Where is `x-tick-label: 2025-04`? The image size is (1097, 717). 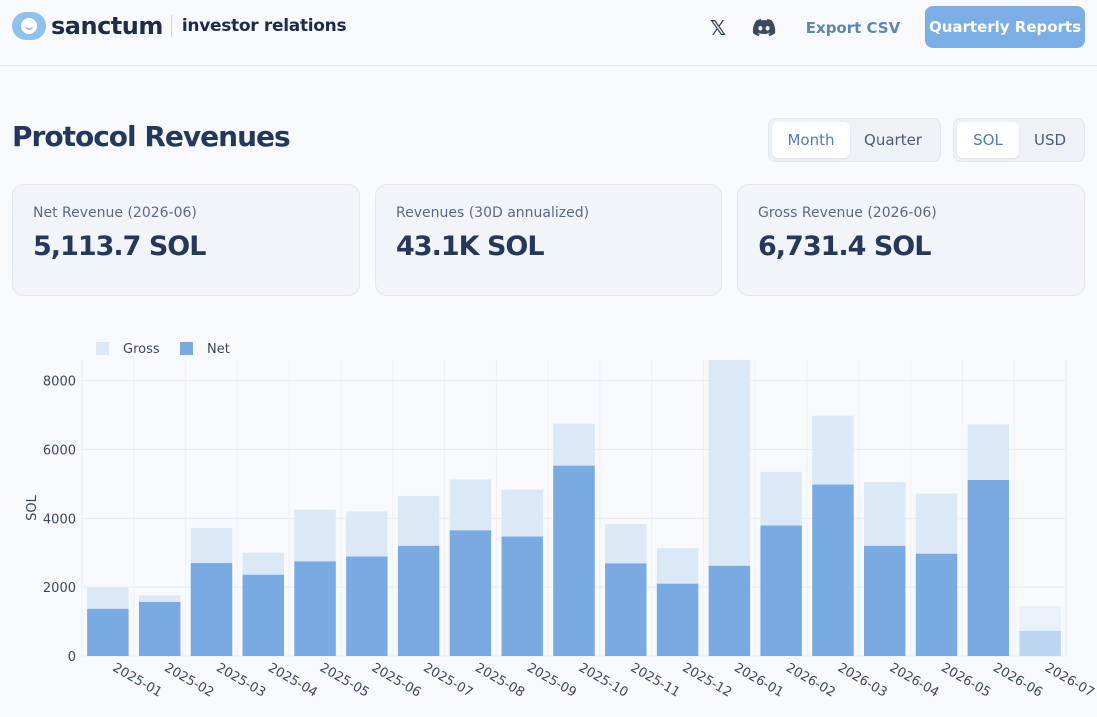 x-tick-label: 2025-04 is located at coordinates (292, 680).